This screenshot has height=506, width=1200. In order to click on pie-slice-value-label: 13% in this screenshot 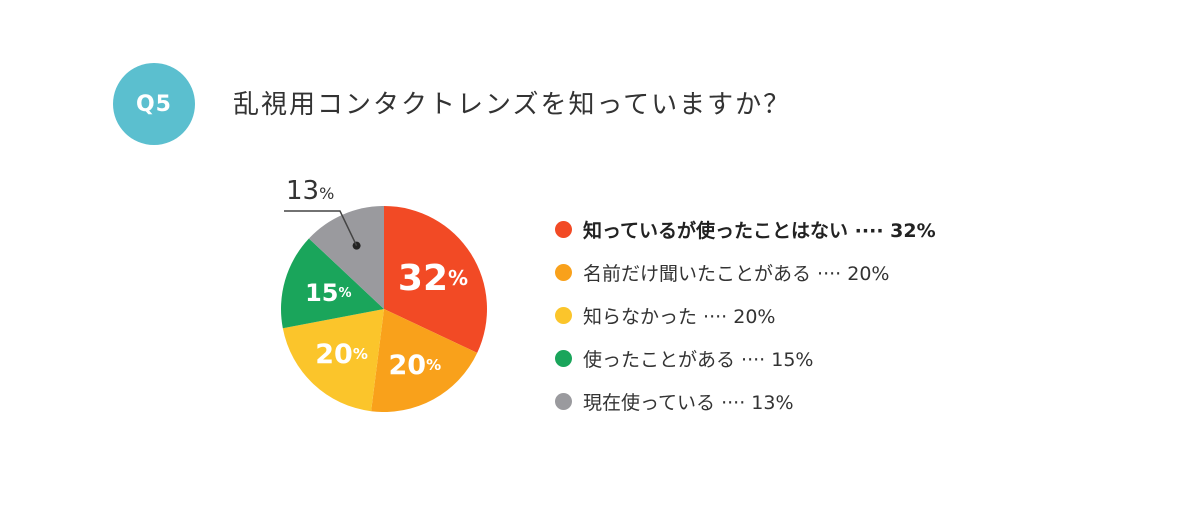, I will do `click(310, 191)`.